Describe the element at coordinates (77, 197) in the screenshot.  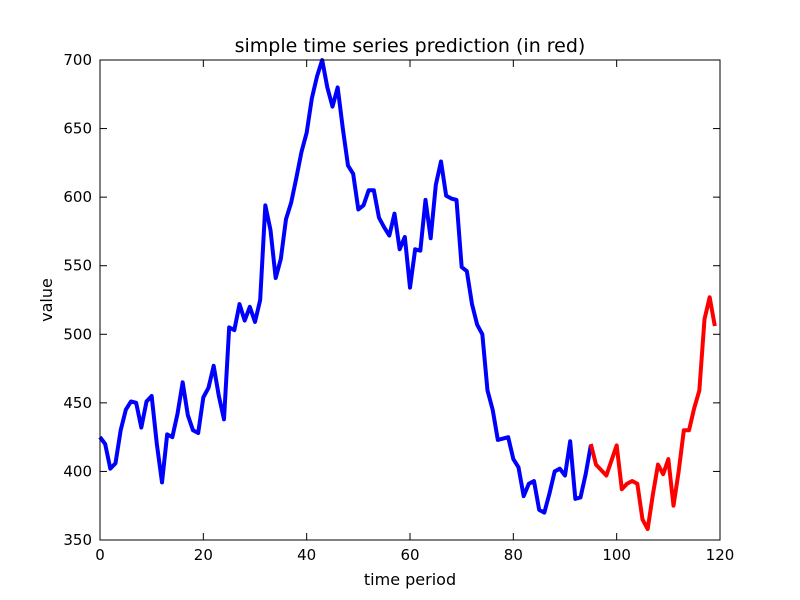
I see `y-tick-label: 600` at that location.